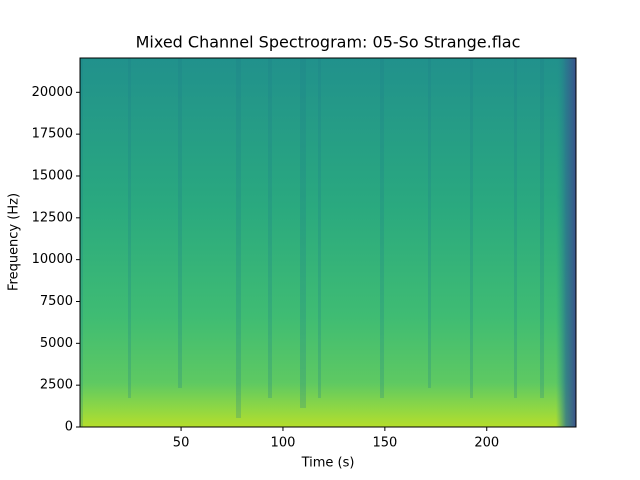  I want to click on y-axis-label: Frequency (Hz), so click(14, 242).